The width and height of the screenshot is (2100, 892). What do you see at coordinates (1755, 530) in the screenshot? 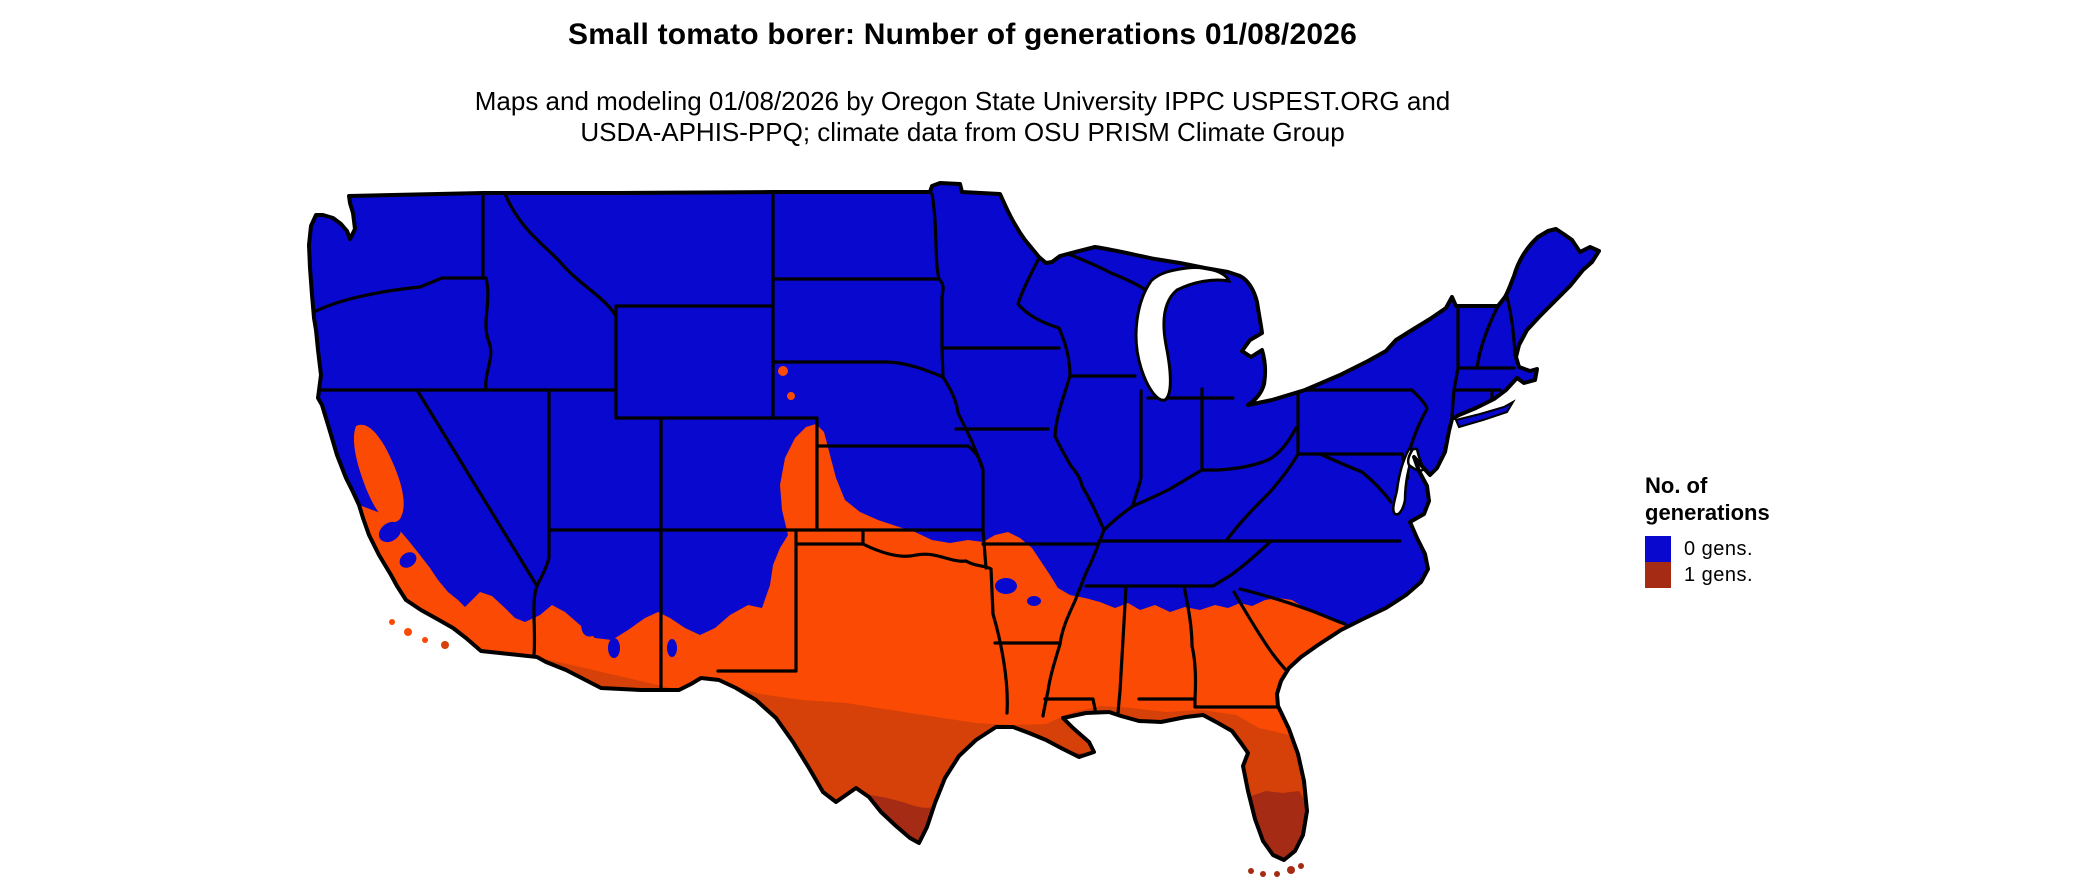
I see `legend: No. of generations 0 gens. 1 gens.` at bounding box center [1755, 530].